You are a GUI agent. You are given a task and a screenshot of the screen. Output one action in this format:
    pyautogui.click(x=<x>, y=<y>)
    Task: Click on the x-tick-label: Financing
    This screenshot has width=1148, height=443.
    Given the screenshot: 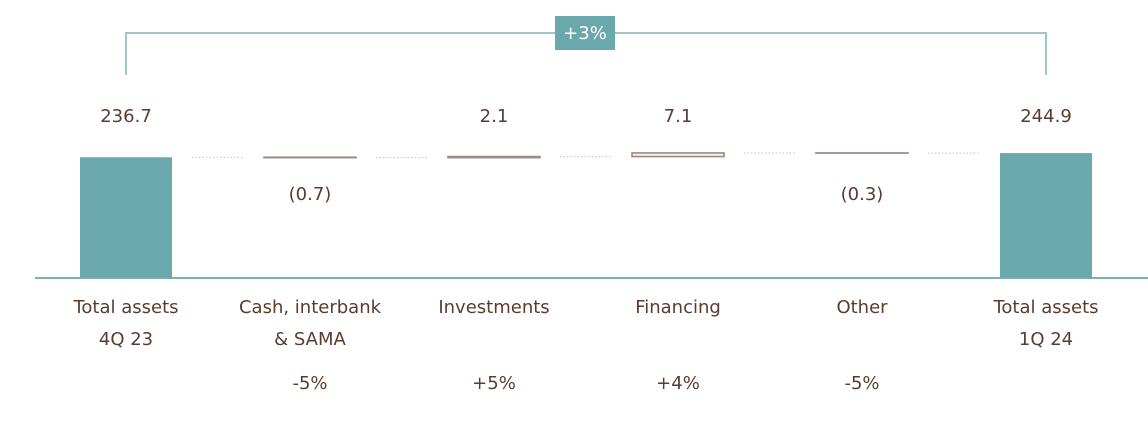 What is the action you would take?
    pyautogui.click(x=678, y=307)
    